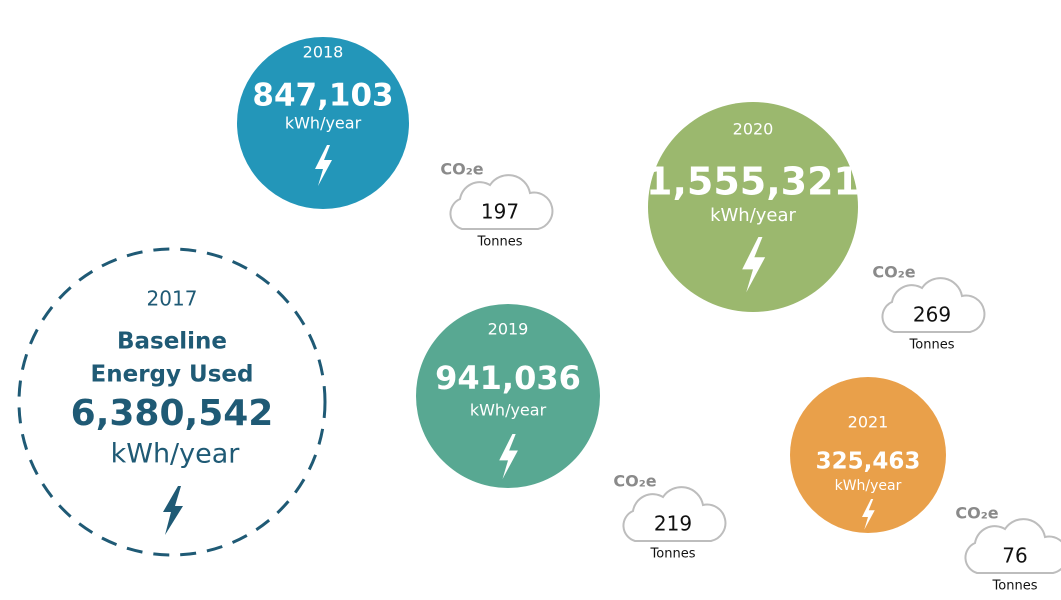  What do you see at coordinates (172, 413) in the screenshot?
I see `baseline-value: 6,380,542` at bounding box center [172, 413].